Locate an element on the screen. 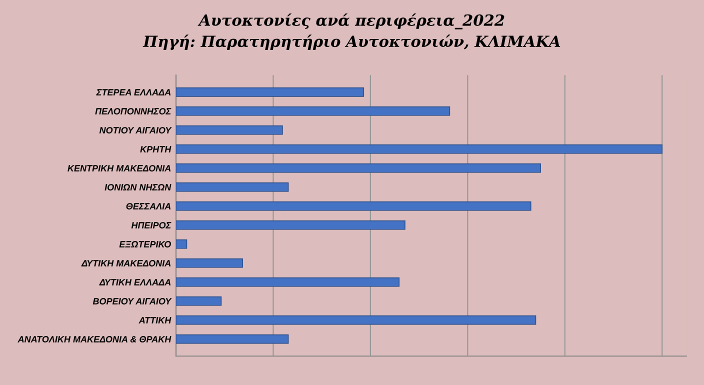 The width and height of the screenshot is (704, 385). y-tick-label: ΔΥΤΙΚΗ ΜΑΚΕΔΟΝΙΑ is located at coordinates (125, 263).